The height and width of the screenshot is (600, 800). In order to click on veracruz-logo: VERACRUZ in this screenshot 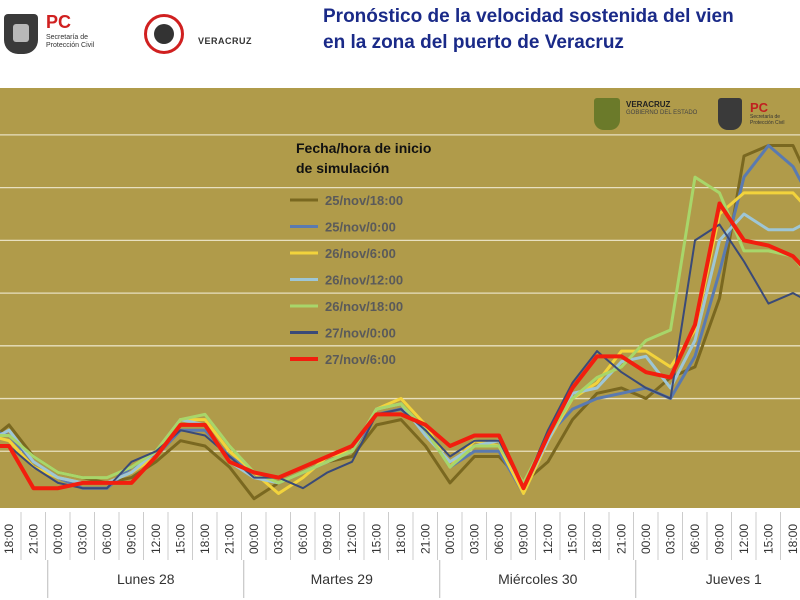, I will do `click(205, 34)`.